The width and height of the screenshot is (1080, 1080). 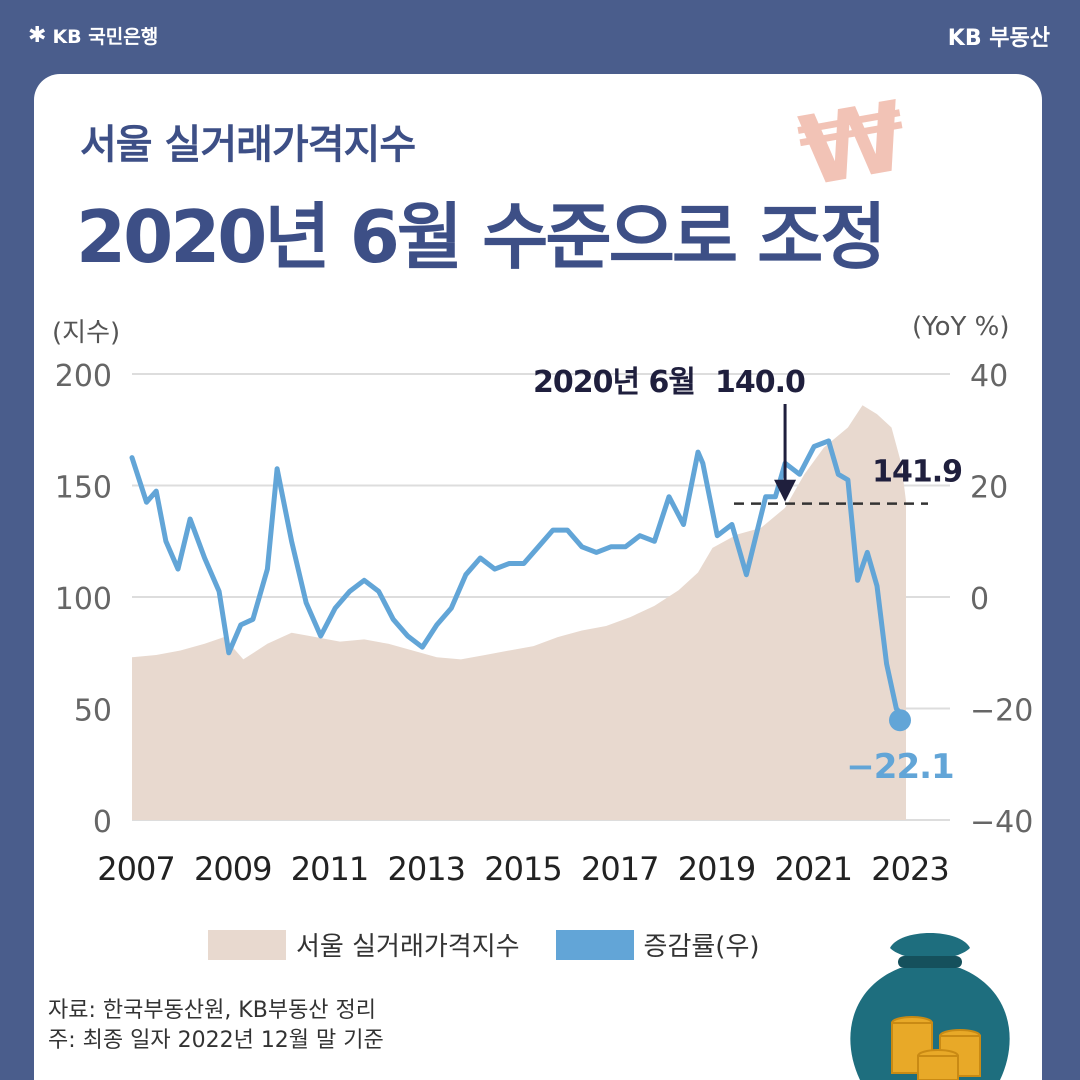 I want to click on kb-star-icon: ✱, so click(x=37, y=35).